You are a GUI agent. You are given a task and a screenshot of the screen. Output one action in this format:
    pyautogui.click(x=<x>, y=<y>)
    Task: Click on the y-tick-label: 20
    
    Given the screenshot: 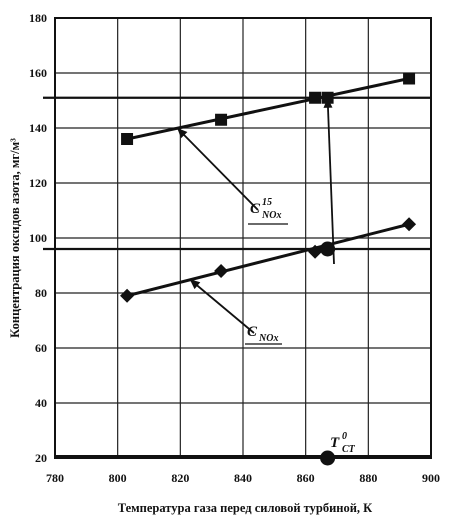 What is the action you would take?
    pyautogui.click(x=41, y=458)
    